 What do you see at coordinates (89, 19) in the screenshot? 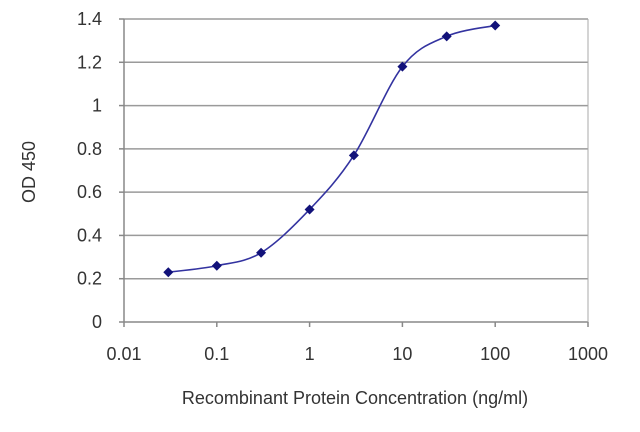
I see `y-tick-label: 1.4` at bounding box center [89, 19].